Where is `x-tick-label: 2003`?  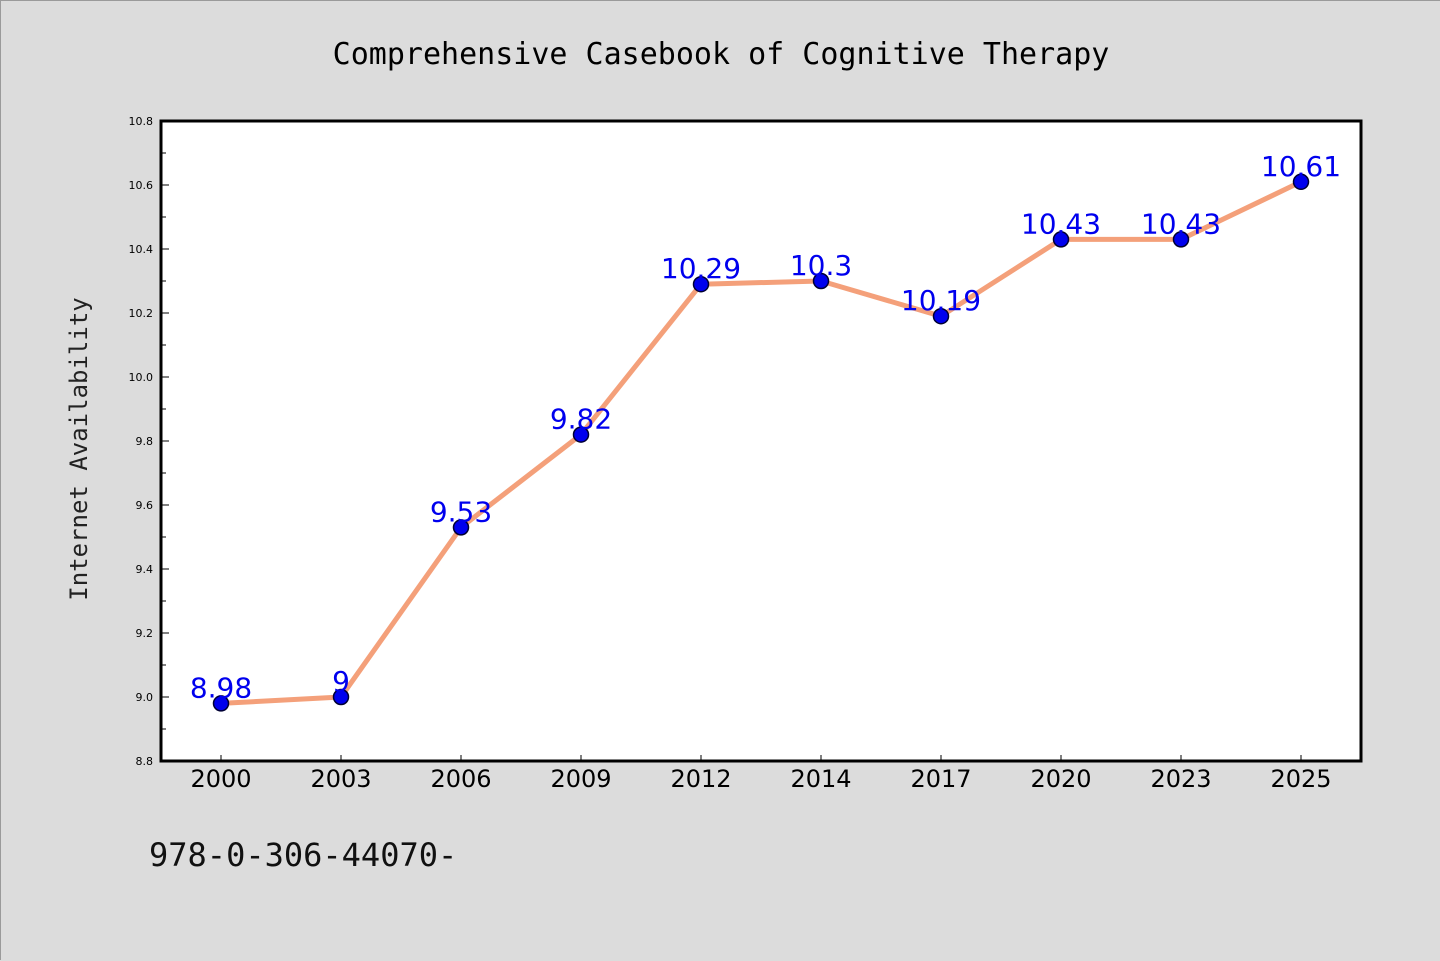 x-tick-label: 2003 is located at coordinates (340, 779).